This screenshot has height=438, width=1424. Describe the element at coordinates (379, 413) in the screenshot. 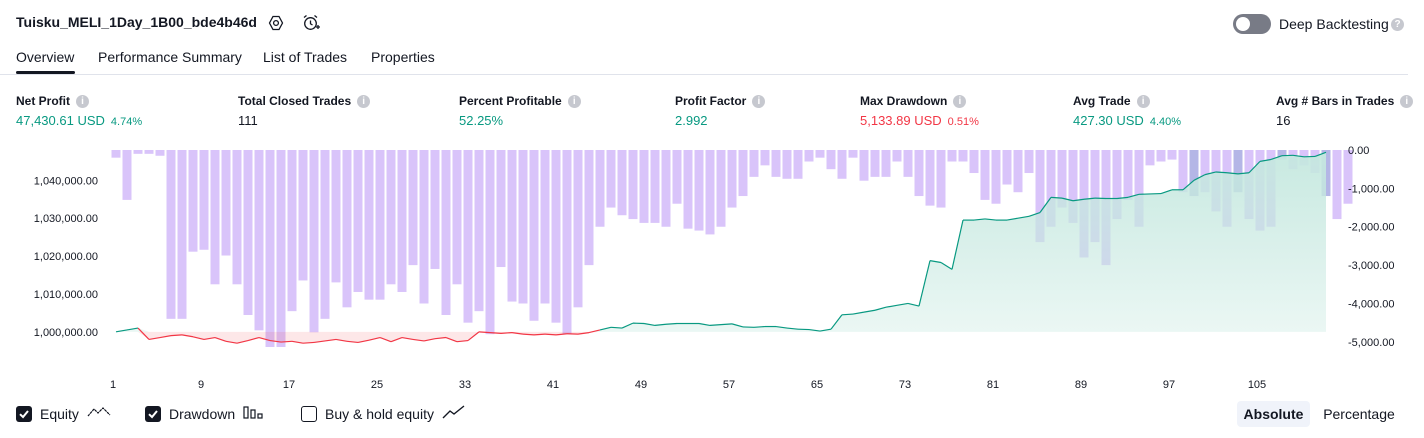

I see `legend-buy-hold-label: Buy & hold equity` at that location.